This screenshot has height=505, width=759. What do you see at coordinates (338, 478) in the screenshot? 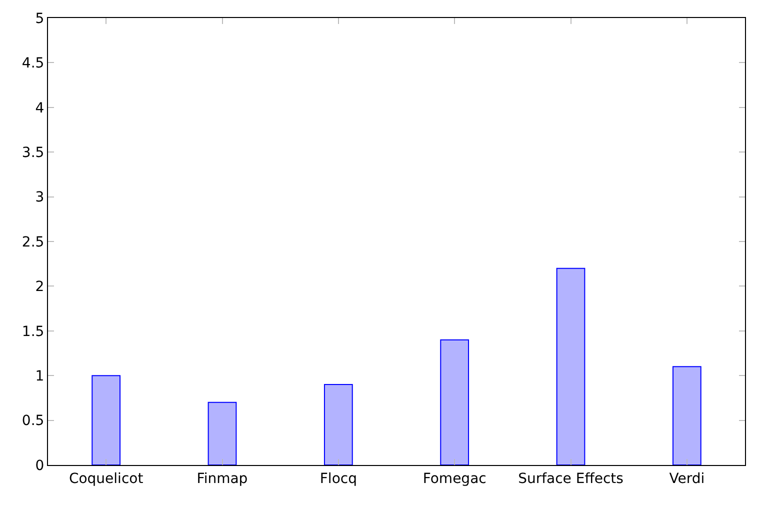
I see `x-tick-label: Flocq` at bounding box center [338, 478].